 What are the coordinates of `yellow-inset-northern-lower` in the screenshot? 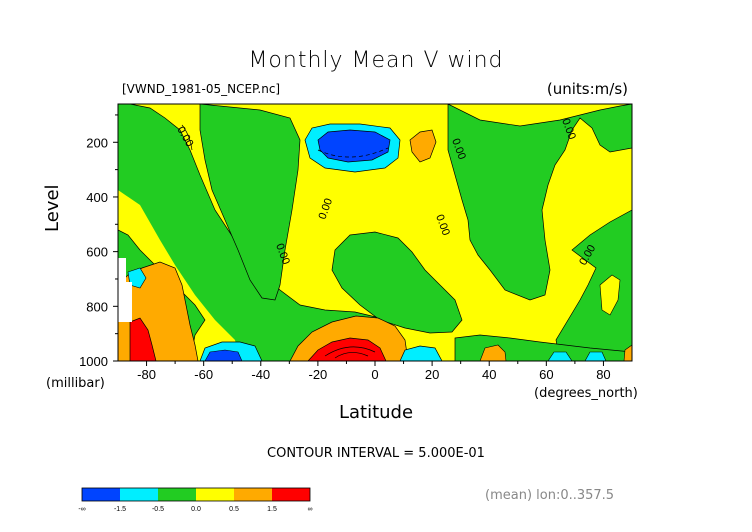 It's located at (610, 295).